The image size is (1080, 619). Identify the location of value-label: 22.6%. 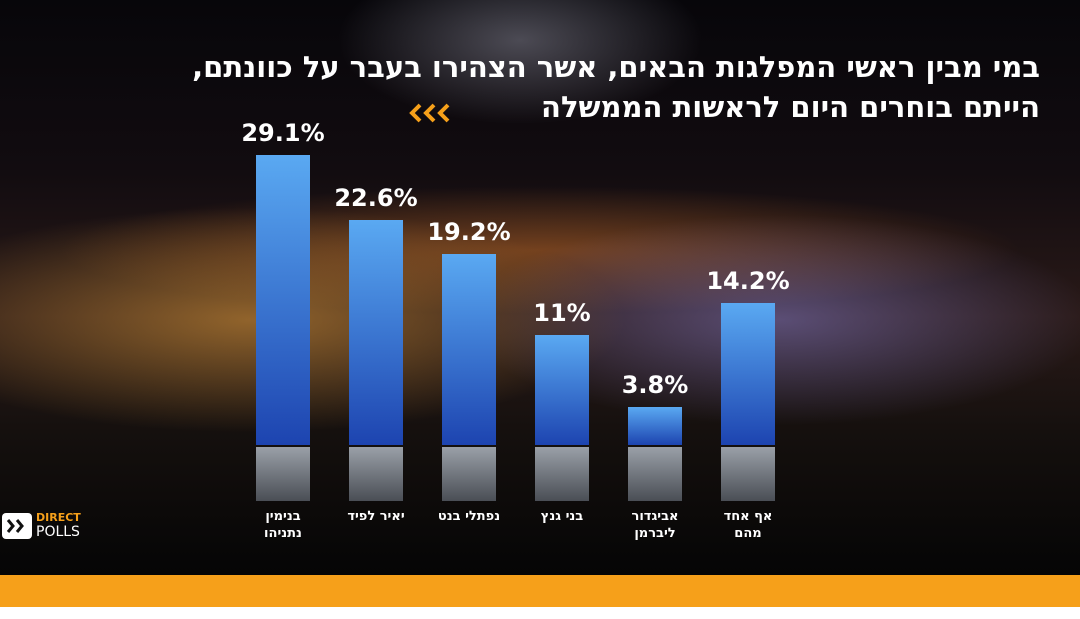
(376, 197).